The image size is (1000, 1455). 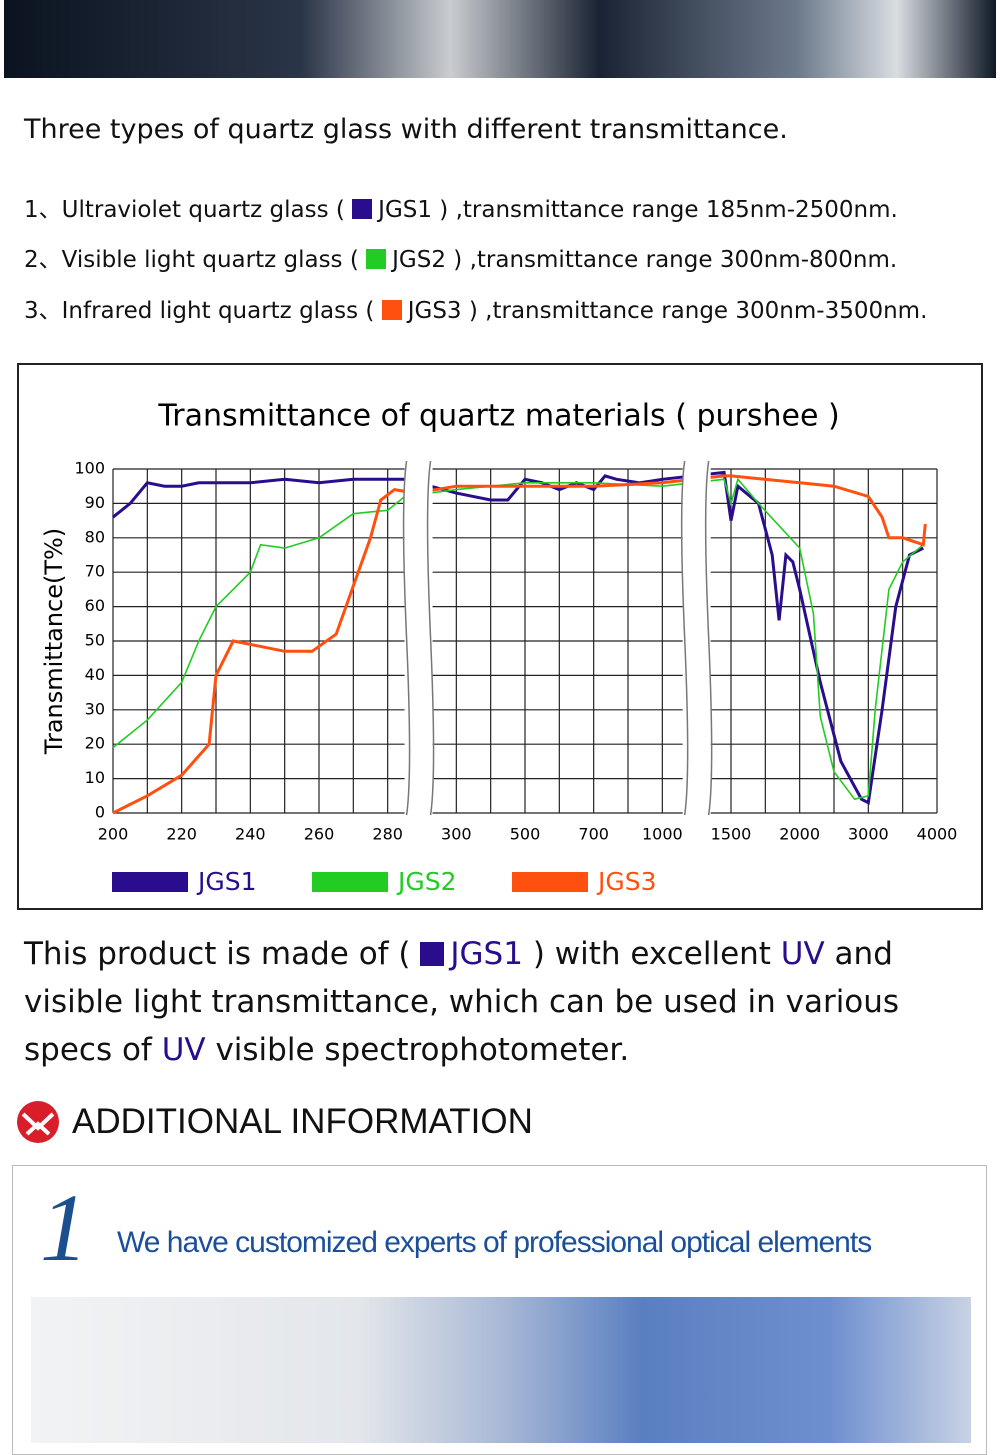 What do you see at coordinates (95, 708) in the screenshot?
I see `y-tick-label: 30` at bounding box center [95, 708].